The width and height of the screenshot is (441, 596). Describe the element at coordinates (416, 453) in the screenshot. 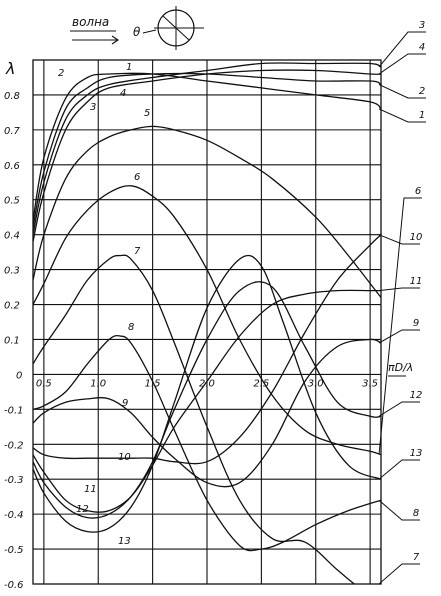

I see `series-edge-label-13: 13` at that location.